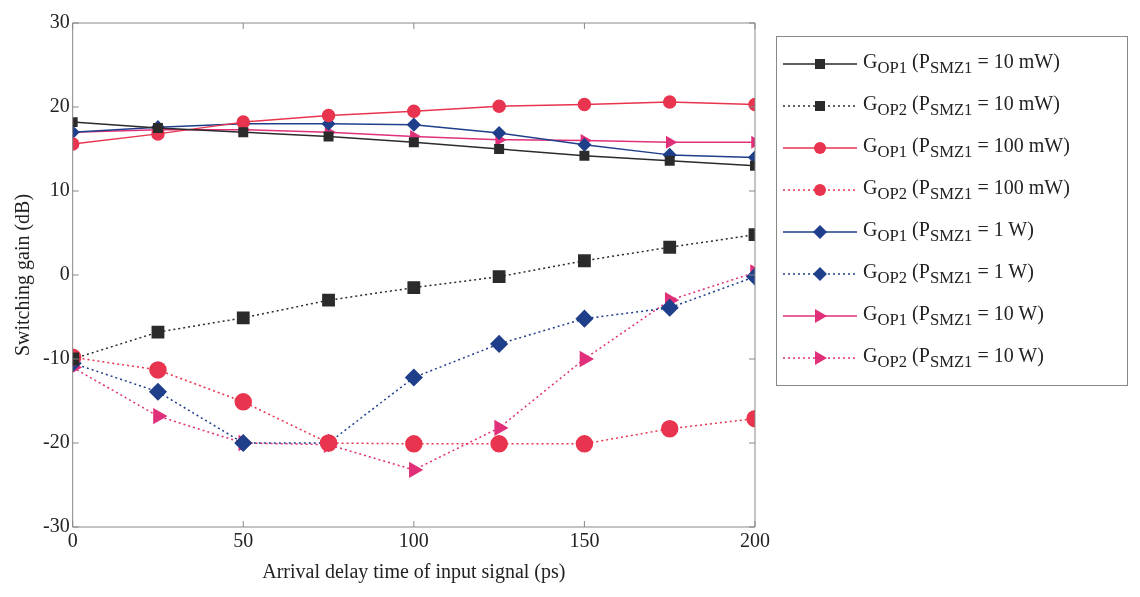  I want to click on x-tick-label: 100, so click(413, 540).